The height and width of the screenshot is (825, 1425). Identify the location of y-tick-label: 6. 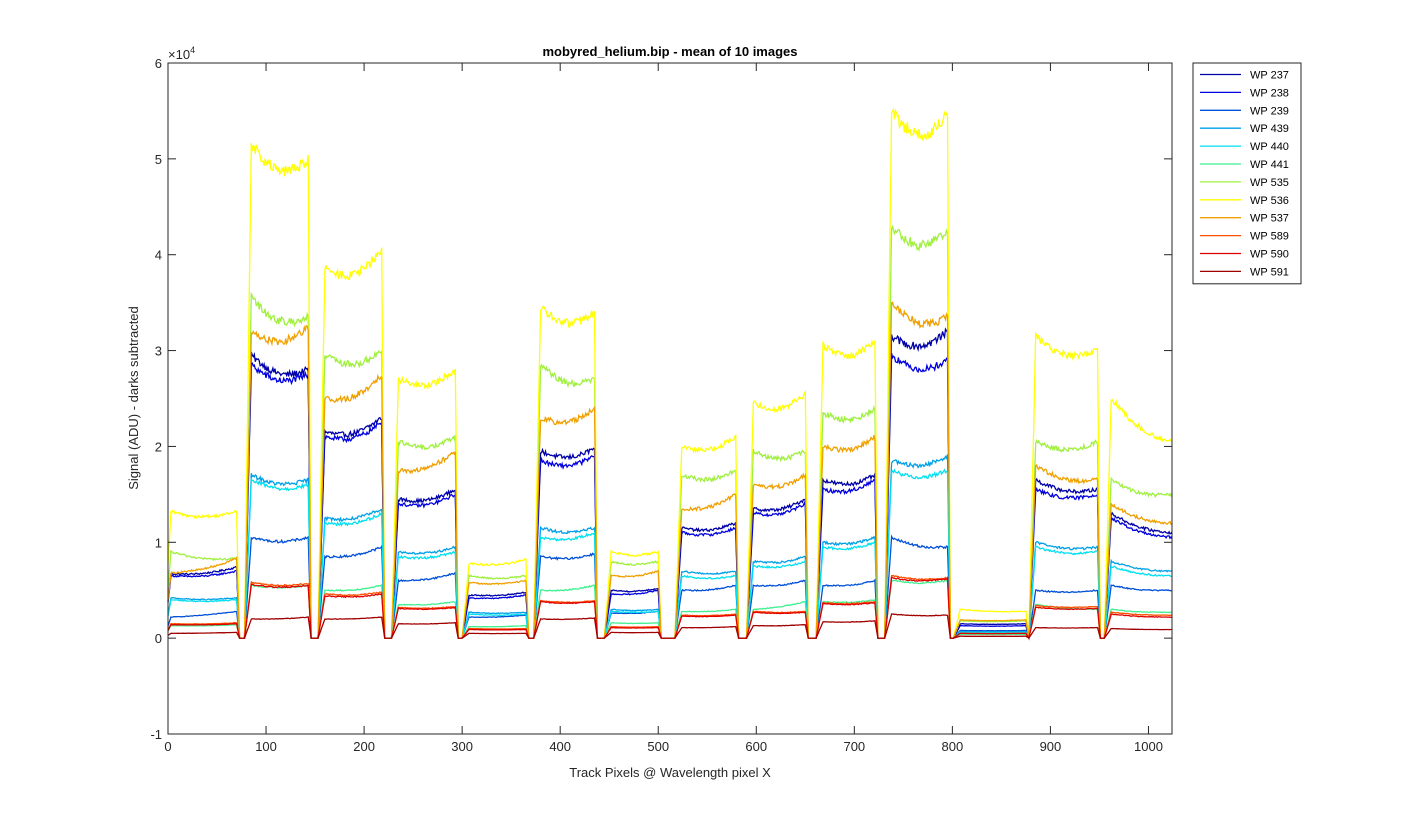
(158, 63).